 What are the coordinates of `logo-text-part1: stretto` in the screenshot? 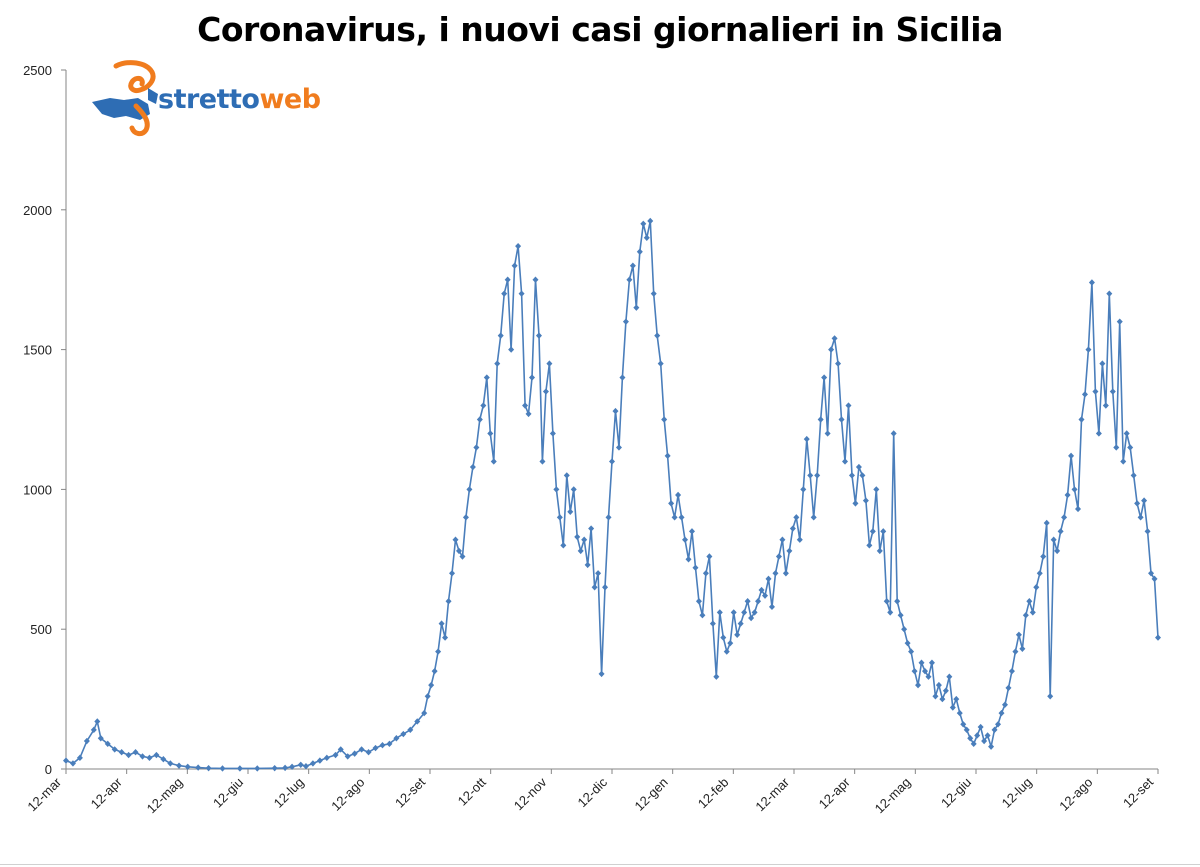 It's located at (209, 99).